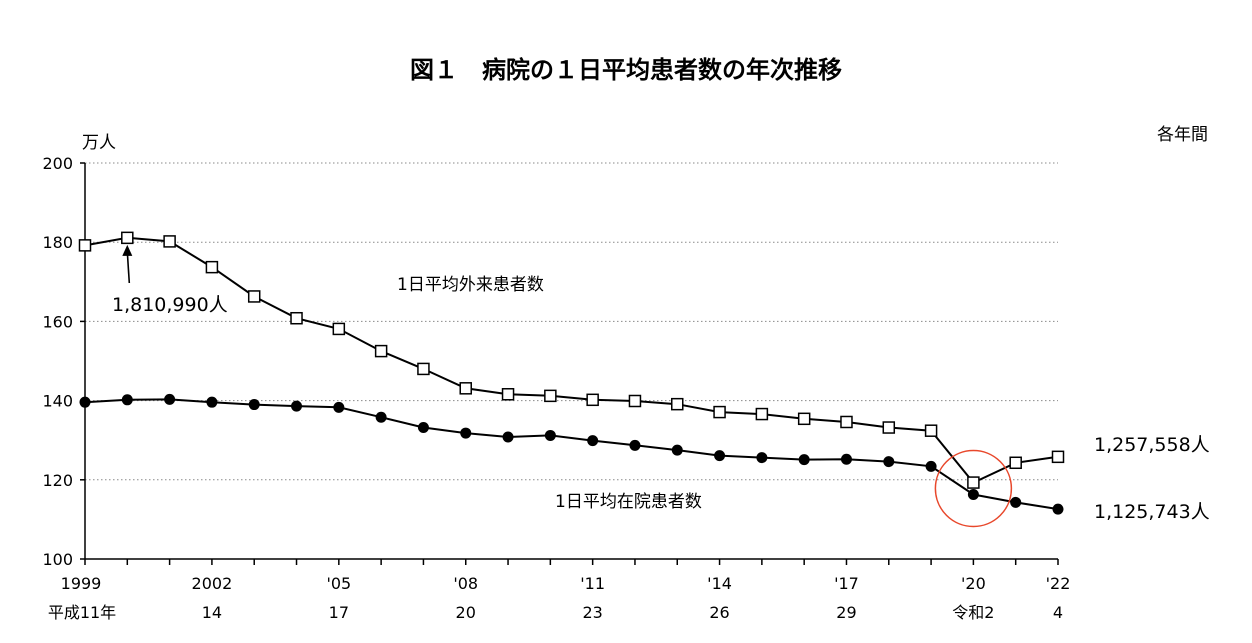  Describe the element at coordinates (99, 143) in the screenshot. I see `y-axis-unit: 万人` at that location.